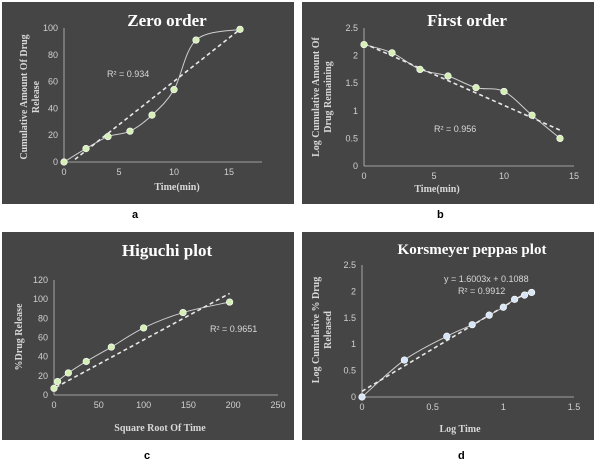  What do you see at coordinates (461, 456) in the screenshot?
I see `panel-label-d: d` at bounding box center [461, 456].